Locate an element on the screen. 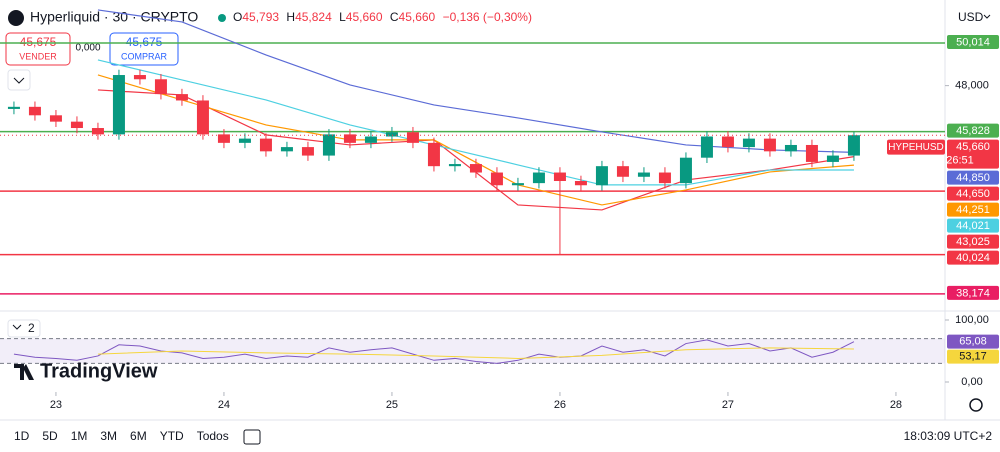 The width and height of the screenshot is (1000, 452). rsi-line is located at coordinates (434, 351).